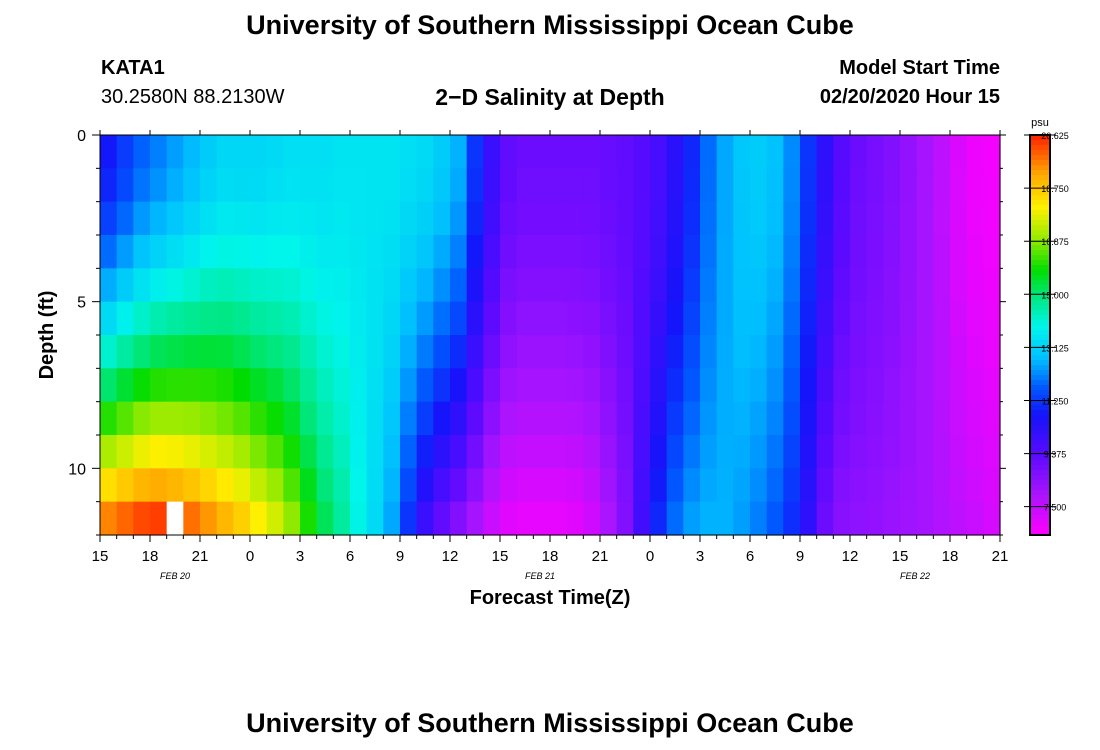 The height and width of the screenshot is (750, 1100). Describe the element at coordinates (175, 576) in the screenshot. I see `date-label: FEB 20` at that location.